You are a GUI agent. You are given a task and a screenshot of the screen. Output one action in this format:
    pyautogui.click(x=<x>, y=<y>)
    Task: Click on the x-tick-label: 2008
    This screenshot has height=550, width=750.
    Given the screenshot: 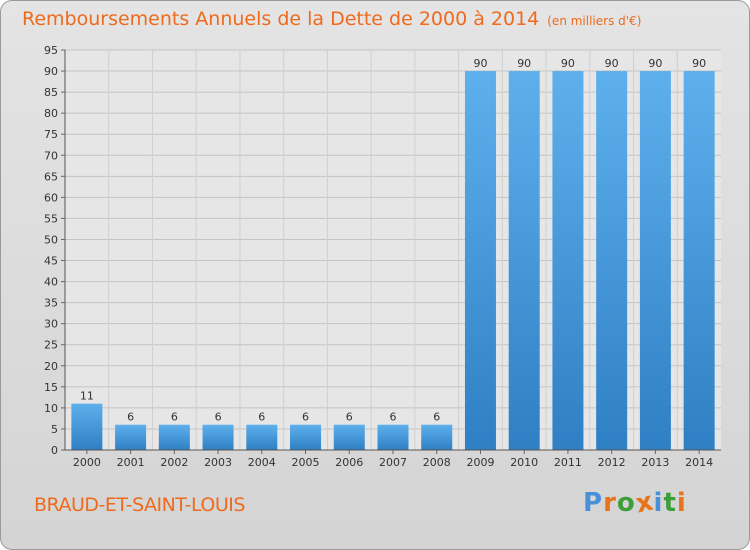 What is the action you would take?
    pyautogui.click(x=437, y=462)
    